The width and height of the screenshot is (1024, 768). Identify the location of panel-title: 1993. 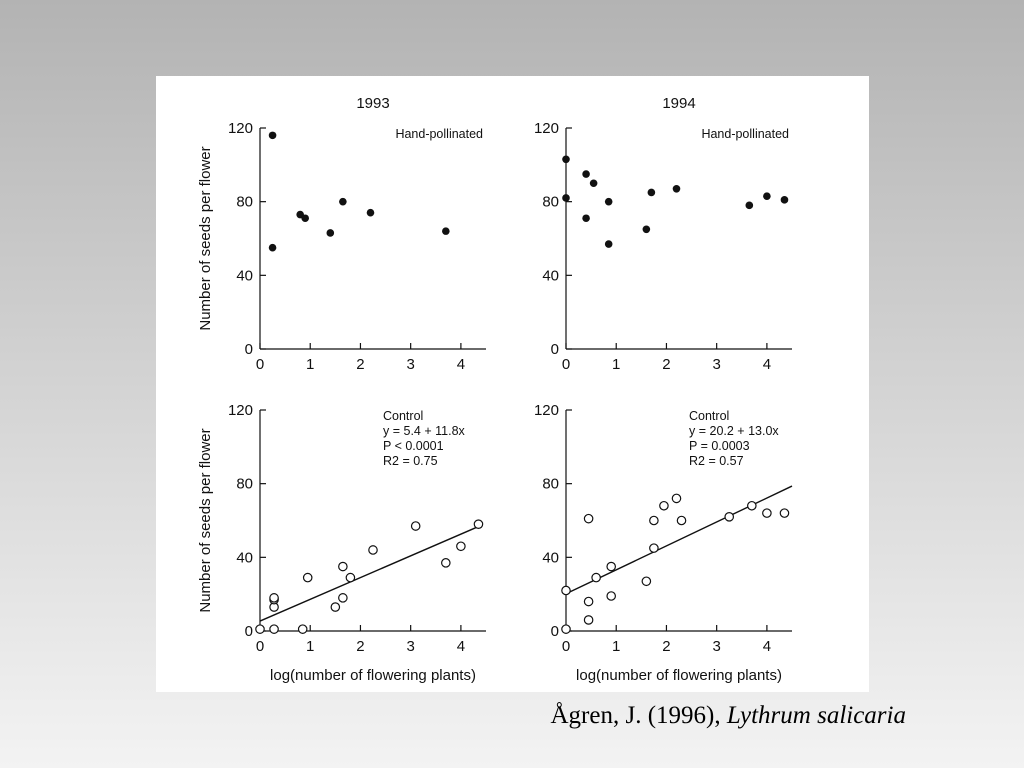
(372, 103).